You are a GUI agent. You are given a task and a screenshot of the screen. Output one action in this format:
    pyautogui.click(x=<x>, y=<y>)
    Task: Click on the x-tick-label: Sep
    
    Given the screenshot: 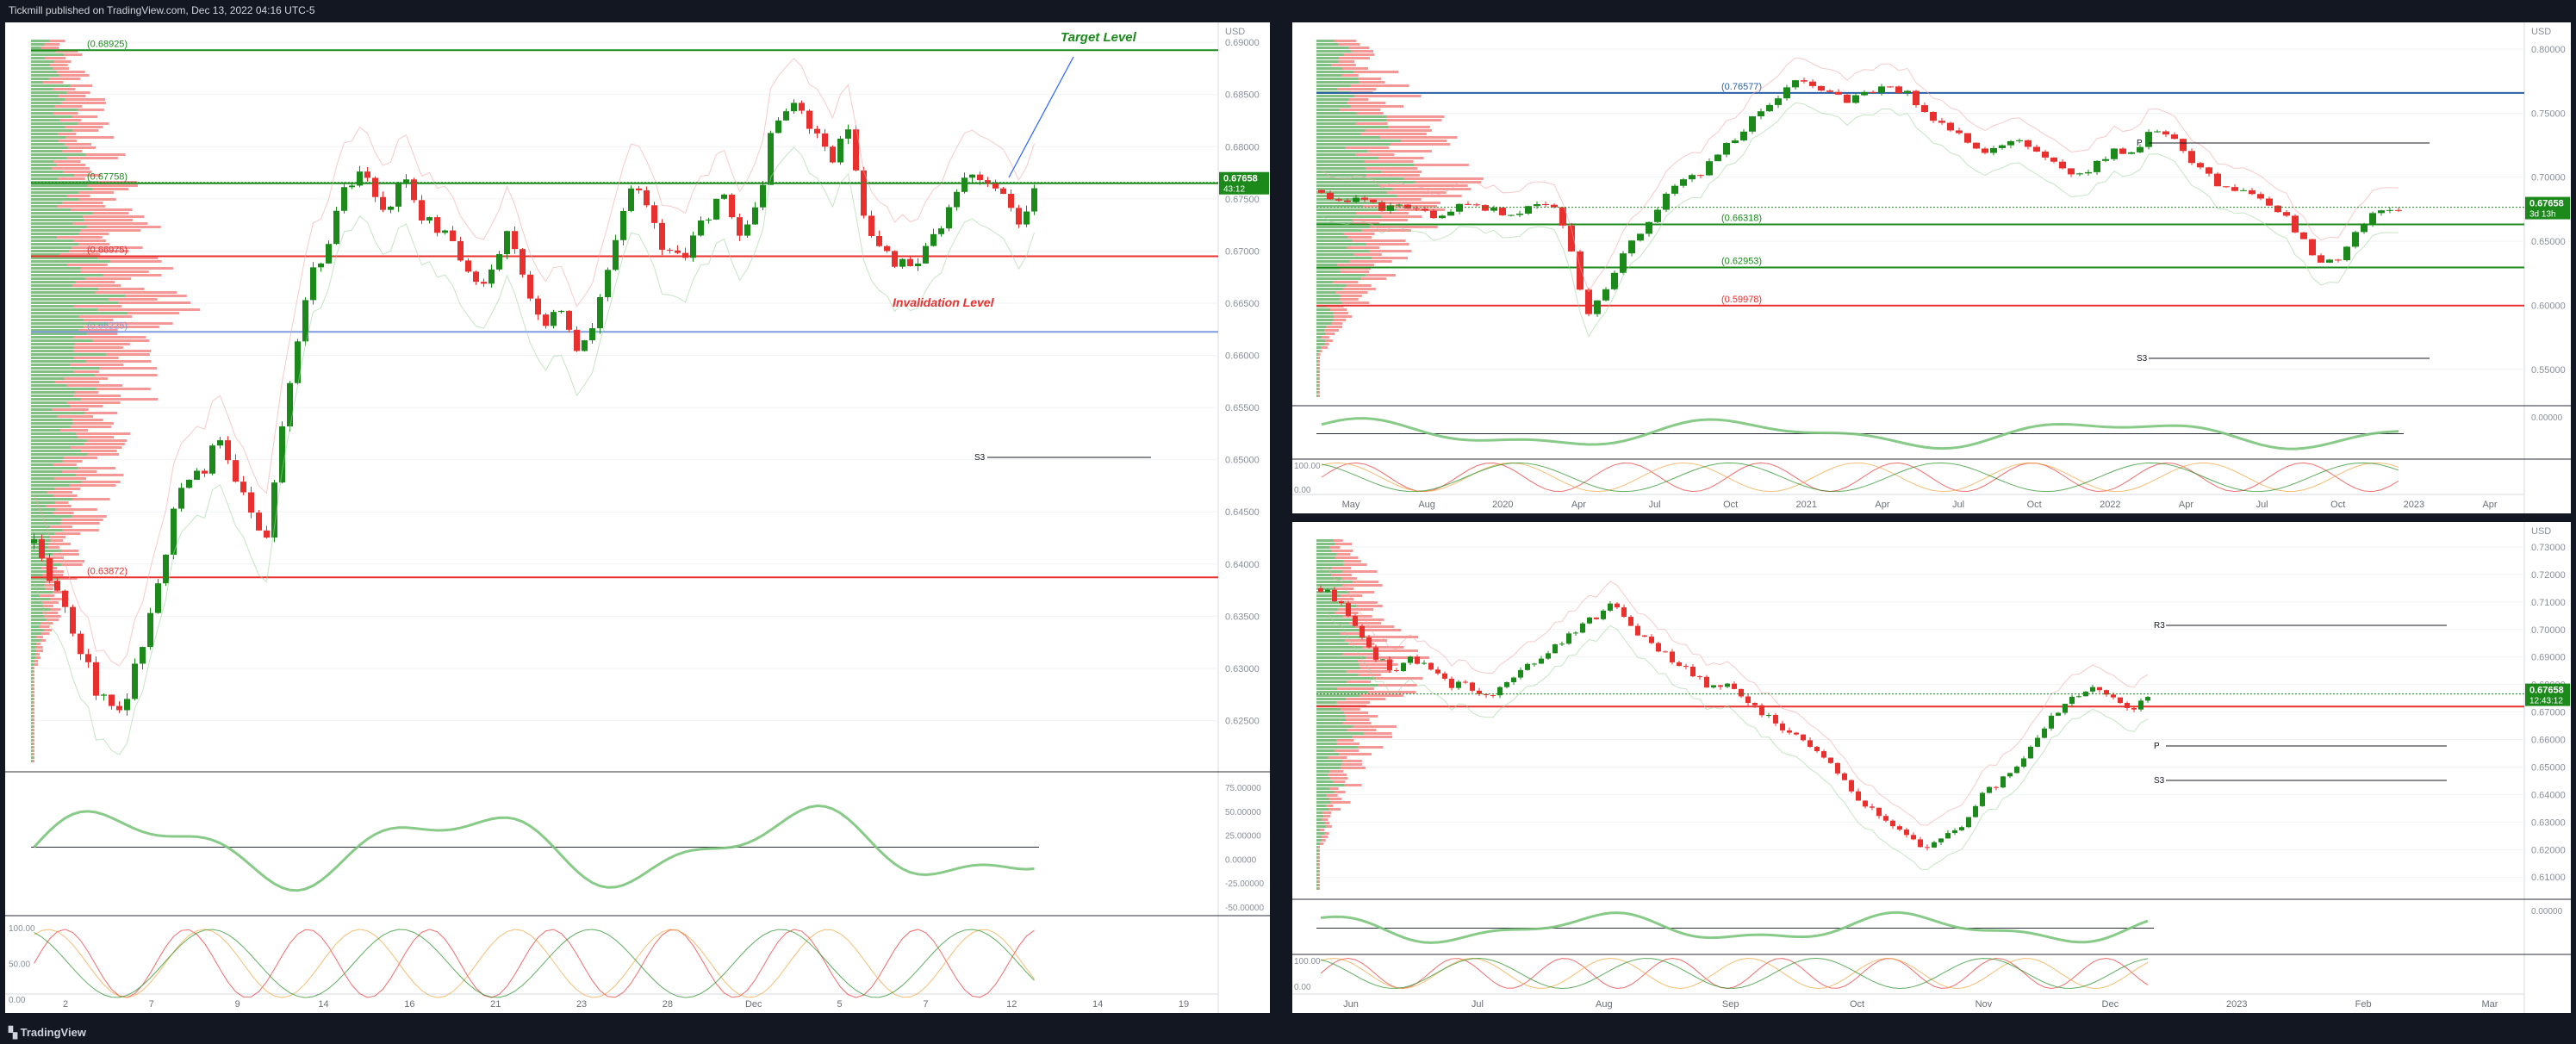 What is the action you would take?
    pyautogui.click(x=1731, y=1004)
    